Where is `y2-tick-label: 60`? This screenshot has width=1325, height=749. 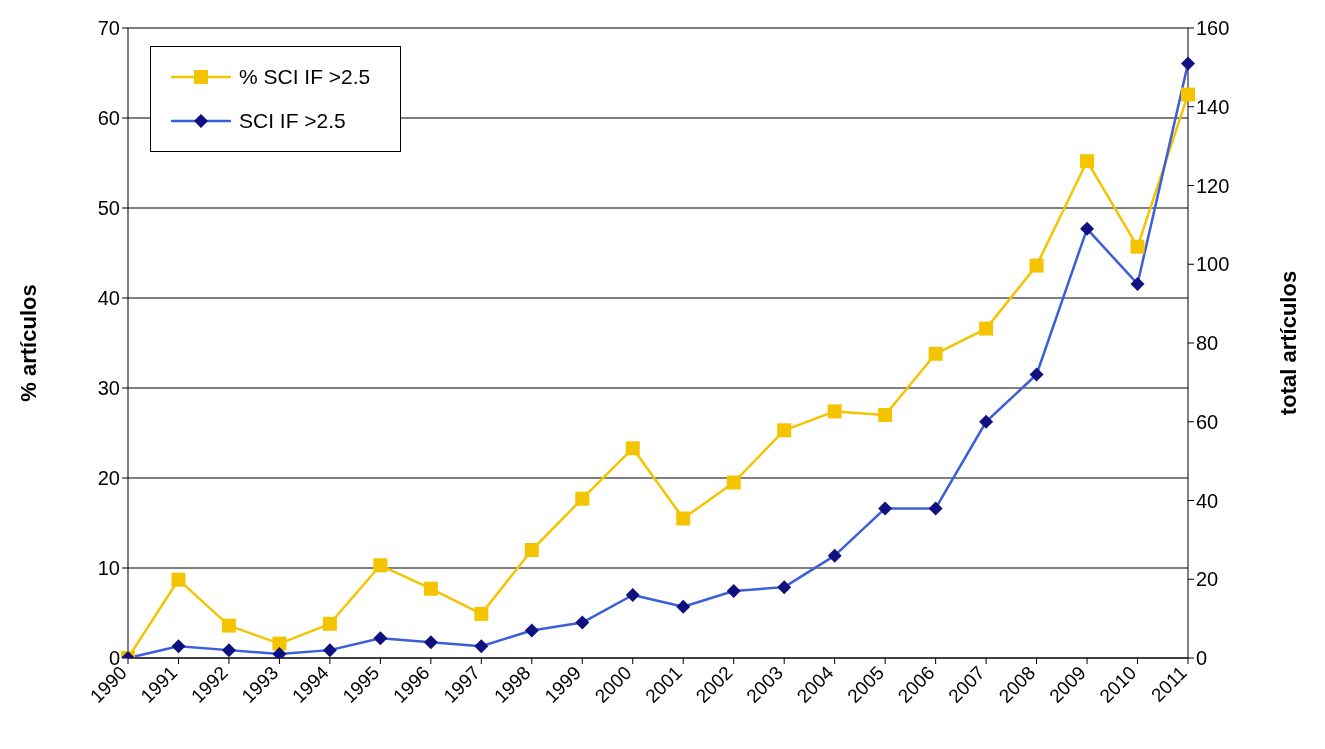
y2-tick-label: 60 is located at coordinates (1207, 421).